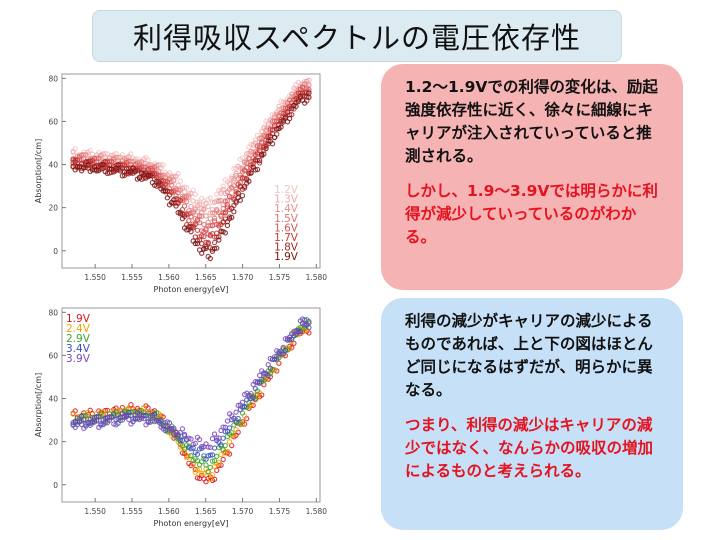 This screenshot has height=540, width=720. What do you see at coordinates (243, 511) in the screenshot?
I see `x-tick-label: 1.570` at bounding box center [243, 511].